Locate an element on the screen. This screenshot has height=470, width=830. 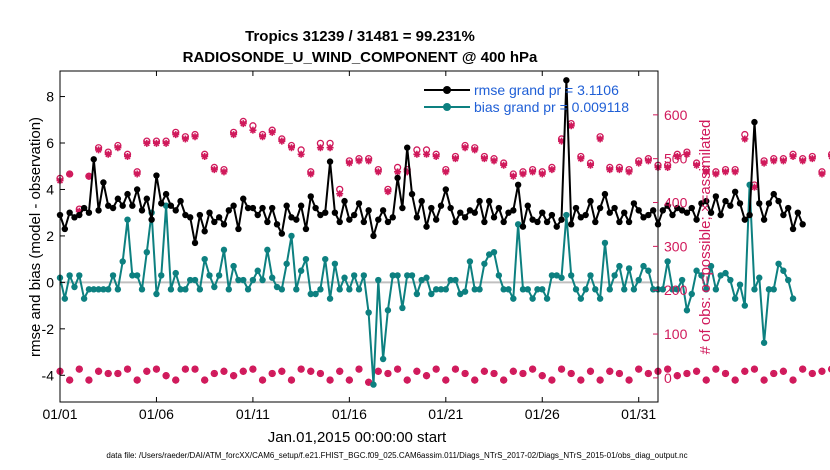
x-tick-label: 01/01 is located at coordinates (59, 414).